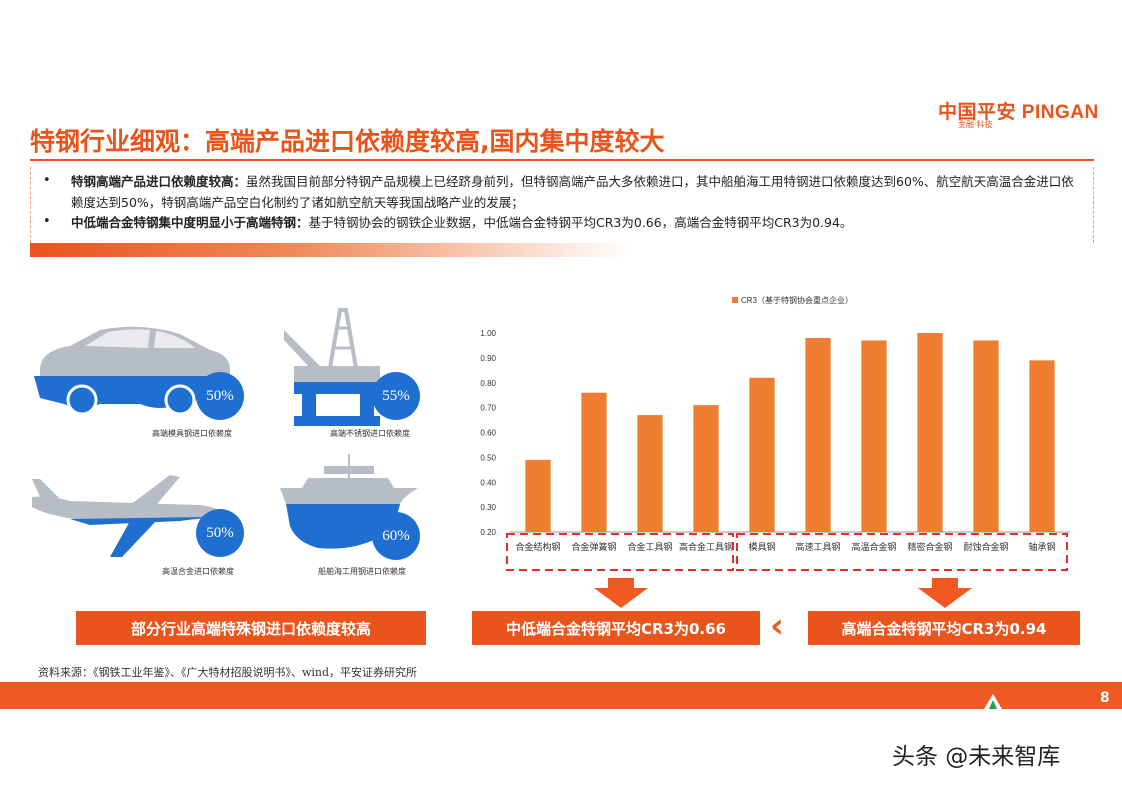 This screenshot has height=793, width=1122. I want to click on x-category-label: 轴承钢, so click(1041, 547).